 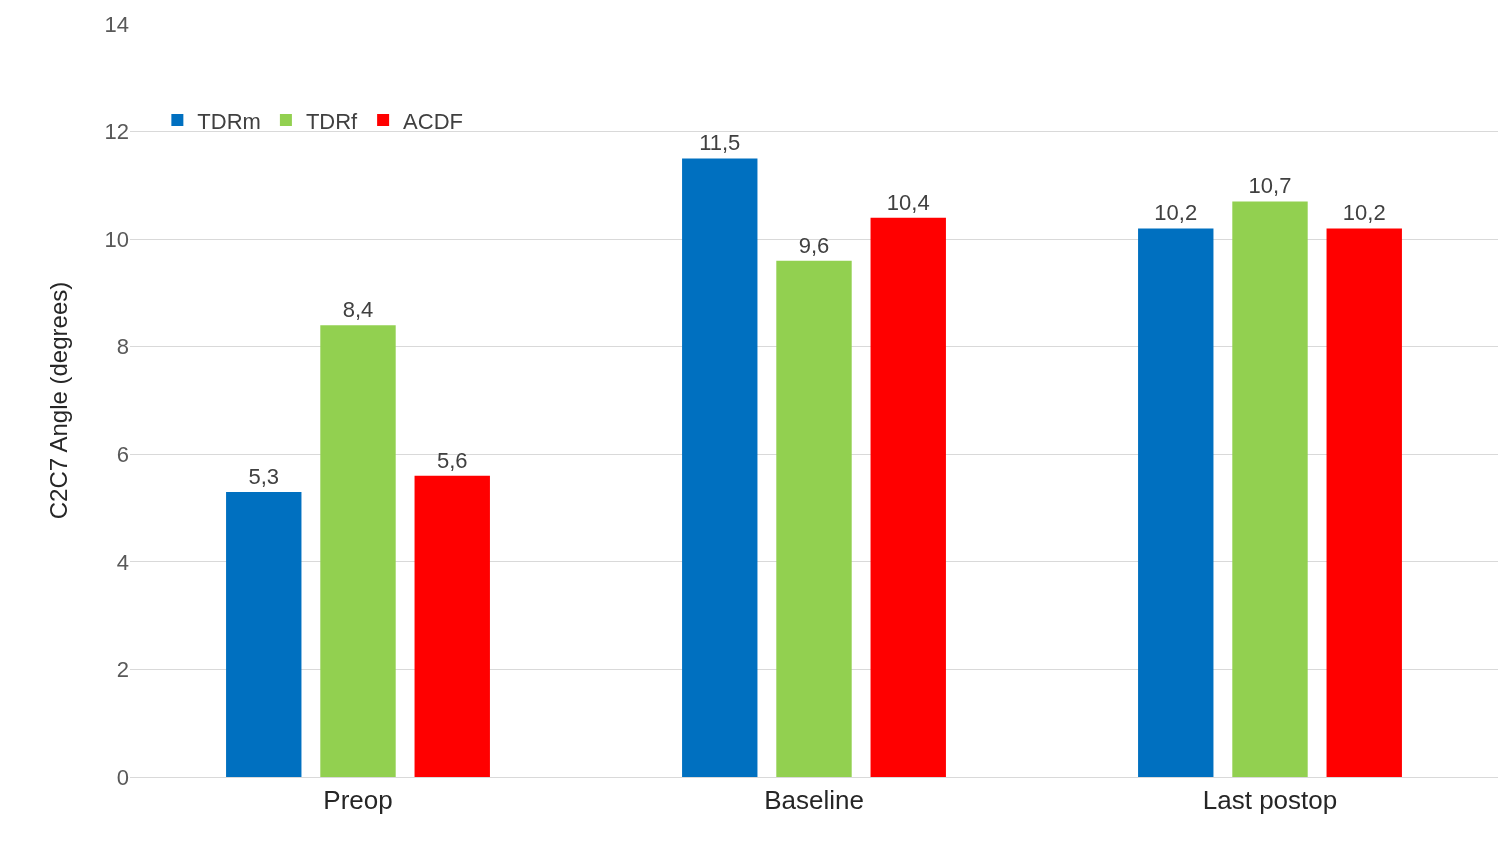 I want to click on y-tick-label: 12, so click(x=116, y=132).